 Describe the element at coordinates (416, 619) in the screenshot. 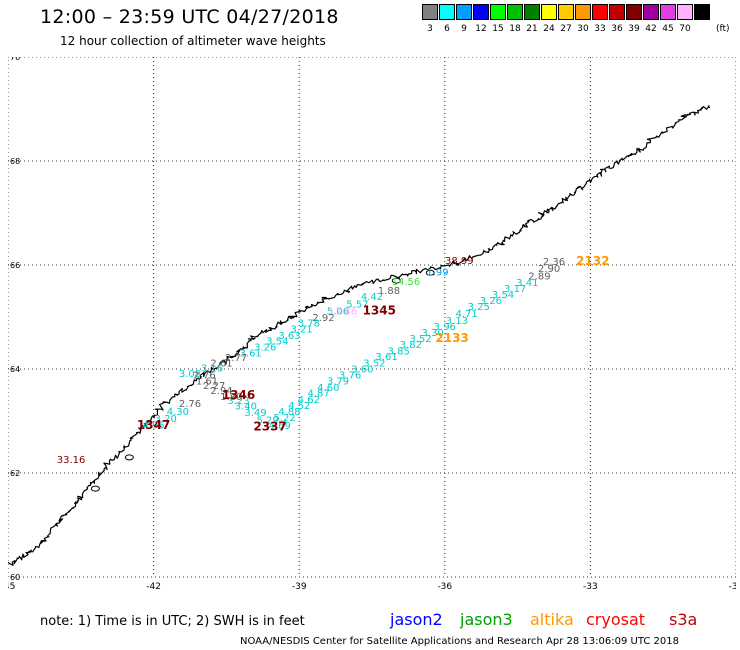

I see `satellite-label-jason2: jason2` at that location.